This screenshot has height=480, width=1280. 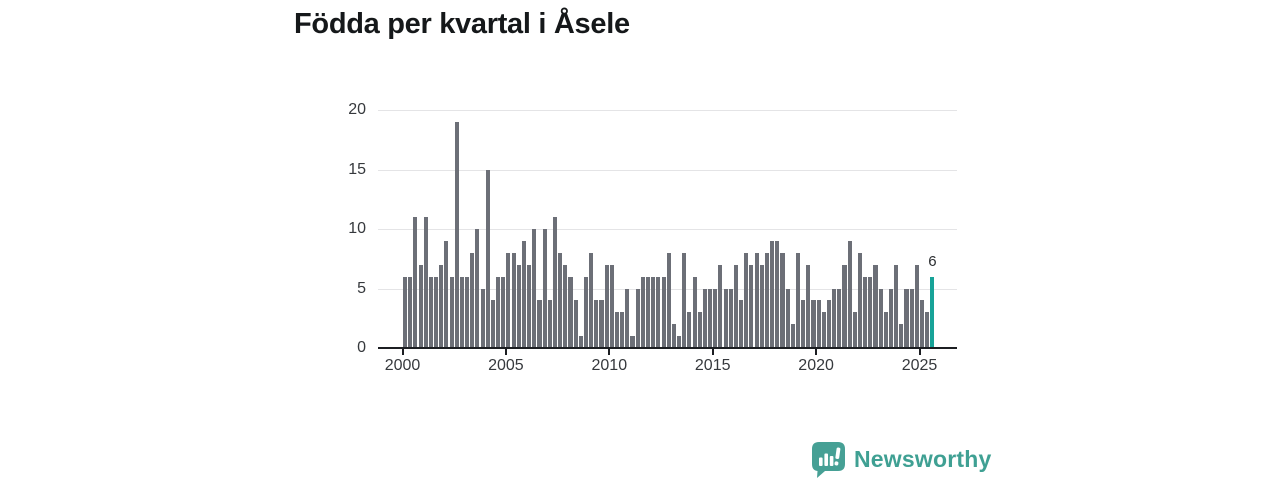 I want to click on chart-title: Födda per kvartal i Åsele, so click(x=462, y=24).